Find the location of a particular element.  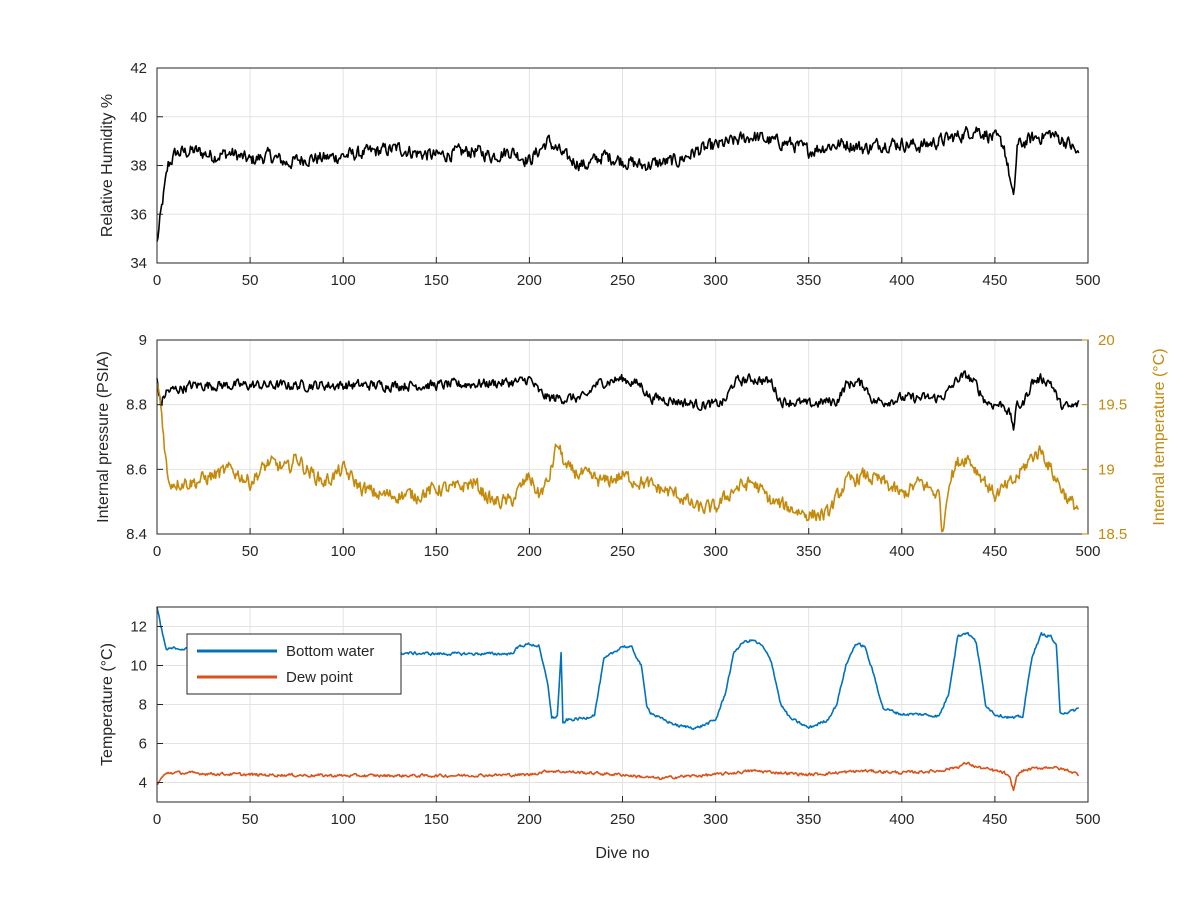

humidity-lines is located at coordinates (618, 184).